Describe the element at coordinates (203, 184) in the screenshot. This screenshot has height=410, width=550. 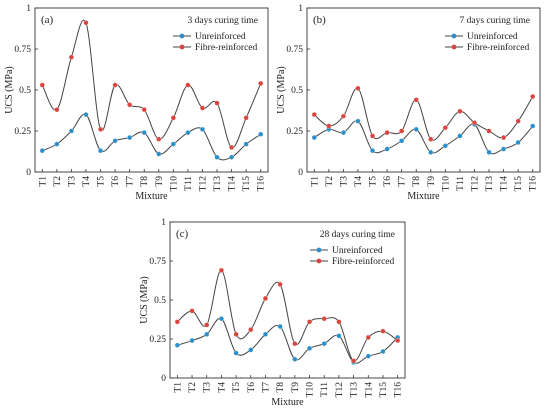
I see `x-tick-label: T12` at that location.